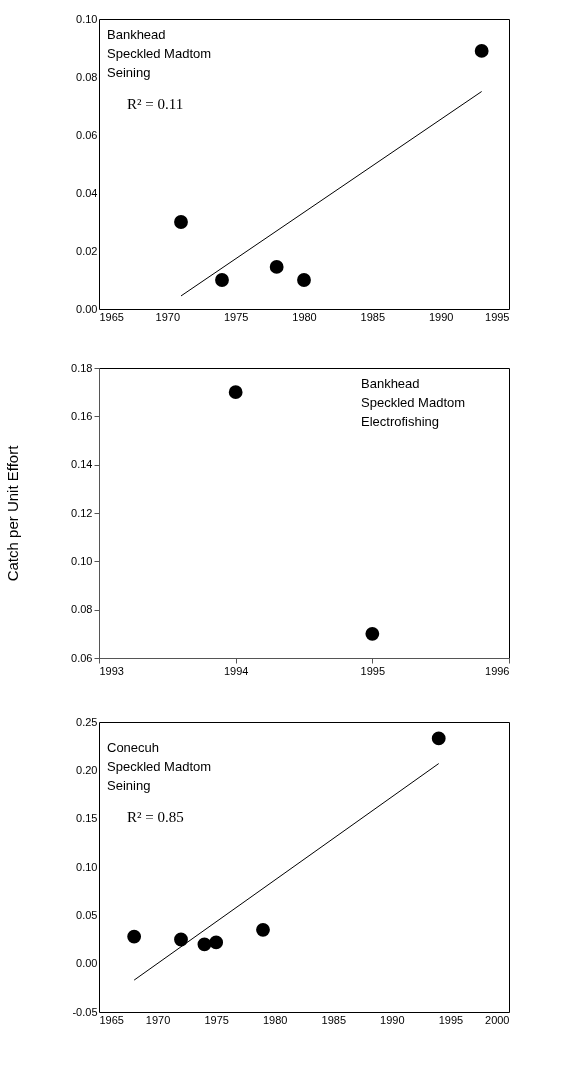  Describe the element at coordinates (87, 914) in the screenshot. I see `y-tick-label: 0.05` at that location.